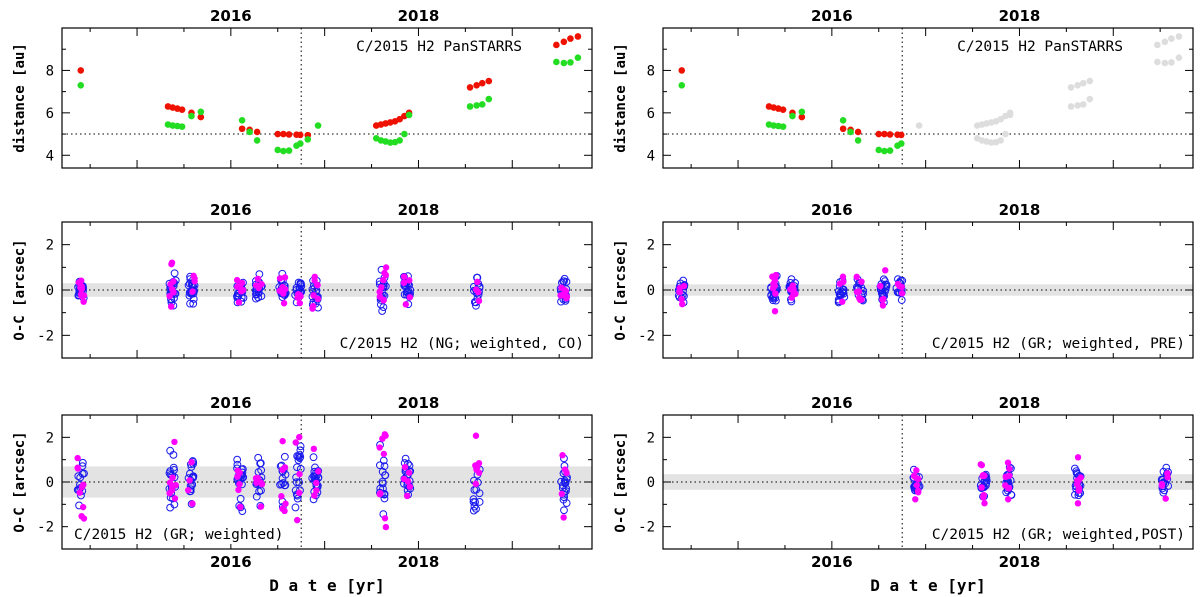 The image size is (1200, 597). Describe the element at coordinates (462, 344) in the screenshot. I see `panel-title: C/2015 H2 (NG; weighted, CO)` at that location.